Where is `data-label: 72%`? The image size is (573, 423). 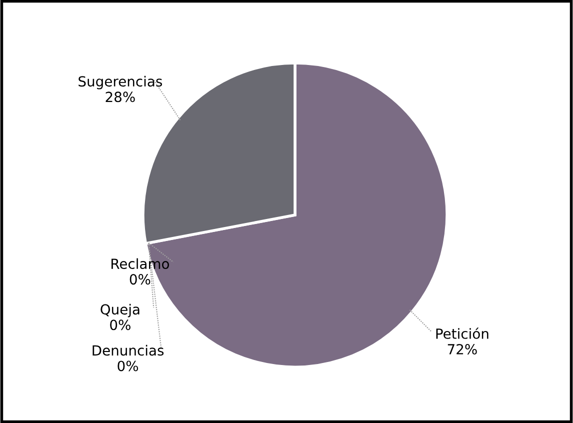 data-label: 72% is located at coordinates (462, 349).